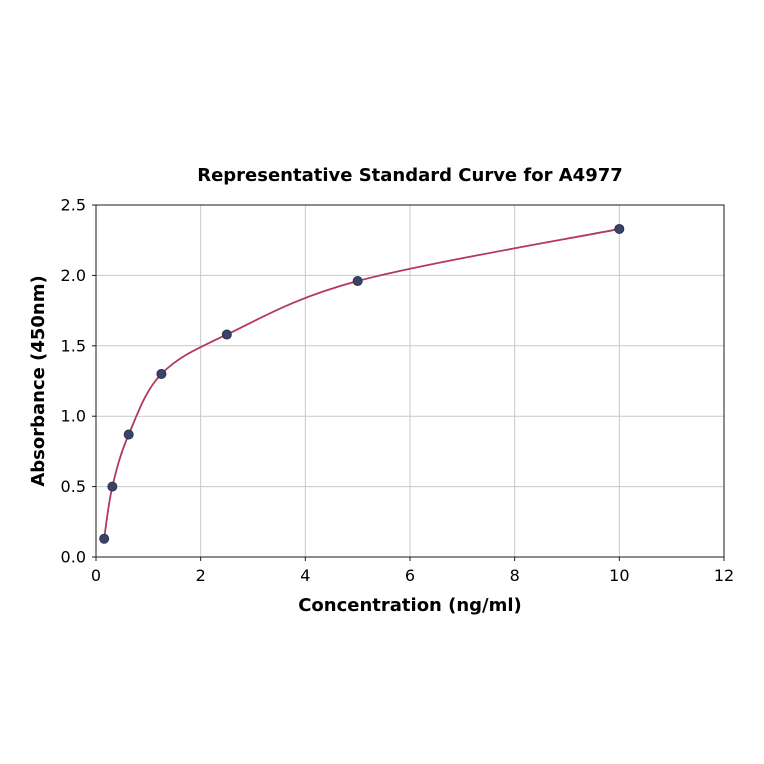 The image size is (764, 764). What do you see at coordinates (73, 345) in the screenshot?
I see `y-tick-label: 1.5` at bounding box center [73, 345].